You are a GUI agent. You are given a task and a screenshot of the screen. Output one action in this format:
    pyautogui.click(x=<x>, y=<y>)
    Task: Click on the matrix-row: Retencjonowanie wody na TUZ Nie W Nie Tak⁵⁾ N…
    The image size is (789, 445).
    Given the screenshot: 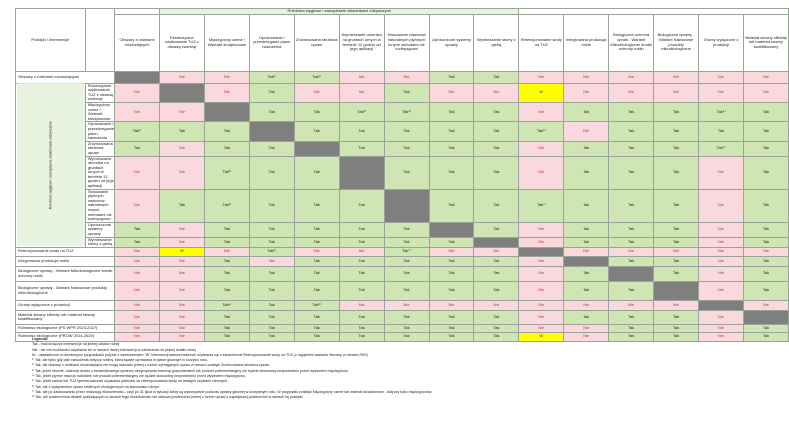 What is the action you would take?
    pyautogui.click(x=401, y=251)
    